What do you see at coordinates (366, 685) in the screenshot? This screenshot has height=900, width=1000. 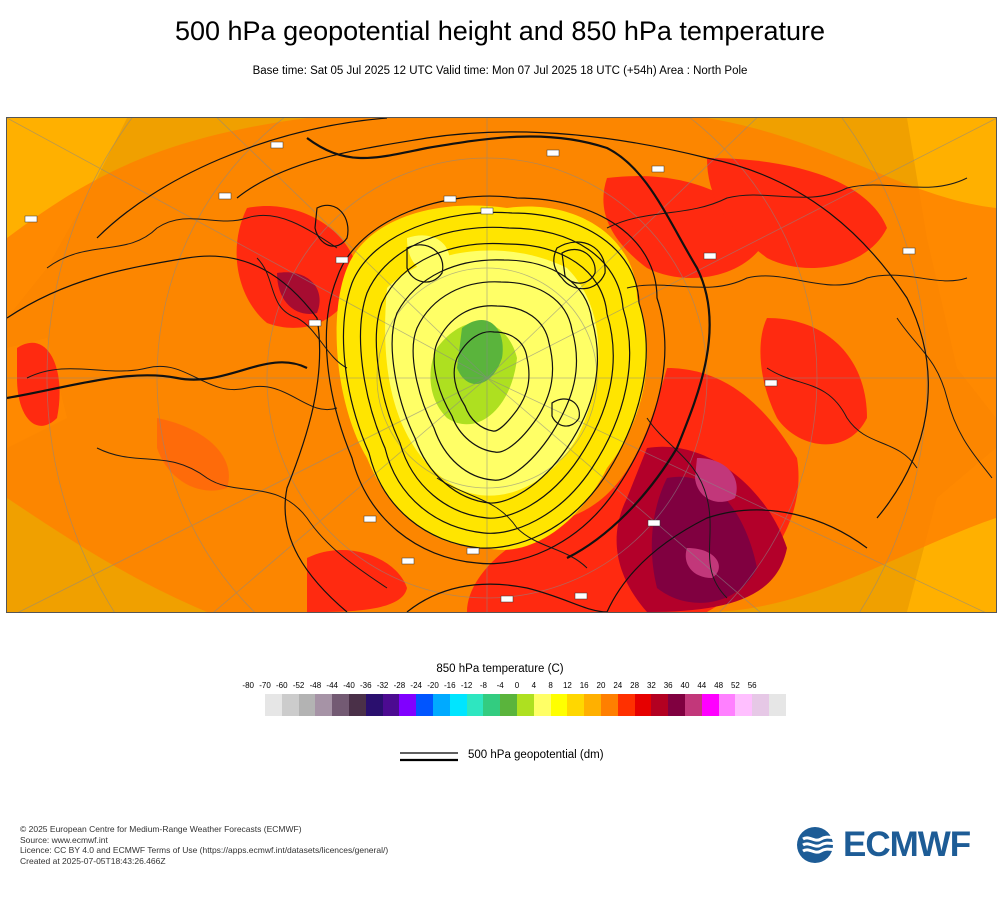 I see `legend-tick-label: -36` at bounding box center [366, 685].